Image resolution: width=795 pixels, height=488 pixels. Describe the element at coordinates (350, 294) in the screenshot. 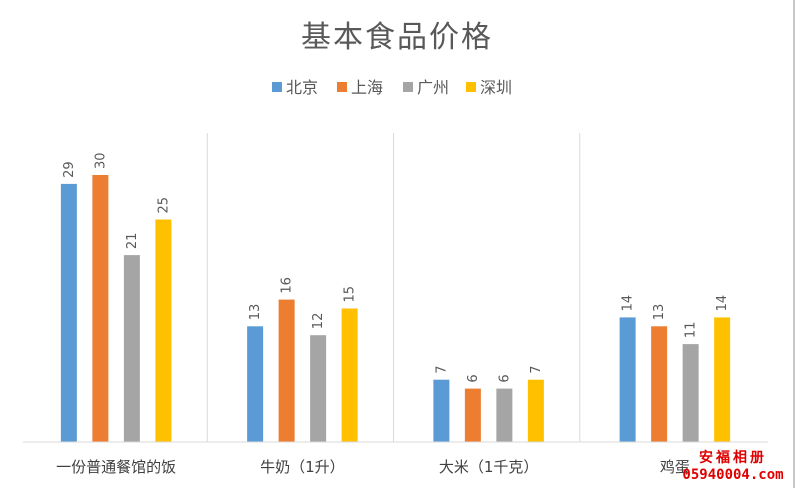

I see `data-label: 15` at that location.